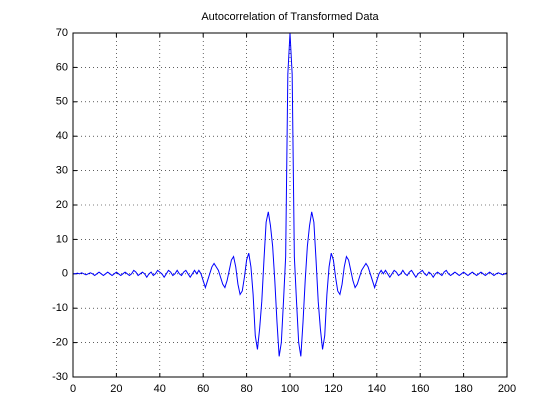 This screenshot has height=420, width=560. Describe the element at coordinates (62, 205) in the screenshot. I see `y-tick-label: 20` at that location.